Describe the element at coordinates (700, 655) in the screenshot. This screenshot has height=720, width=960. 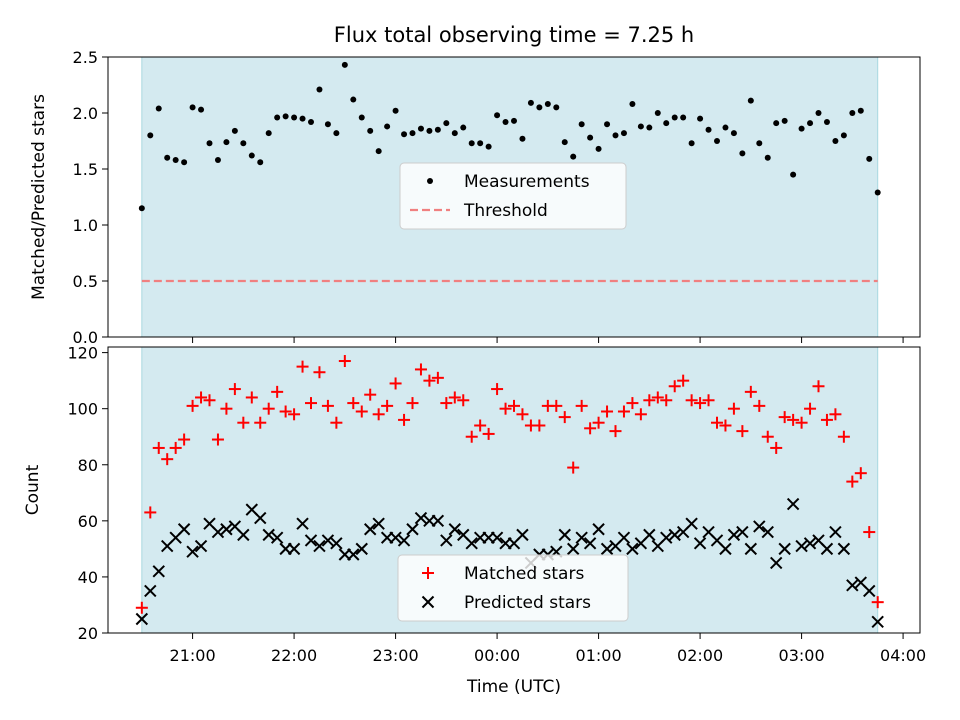
I see `x-tick-label: 02:00` at that location.